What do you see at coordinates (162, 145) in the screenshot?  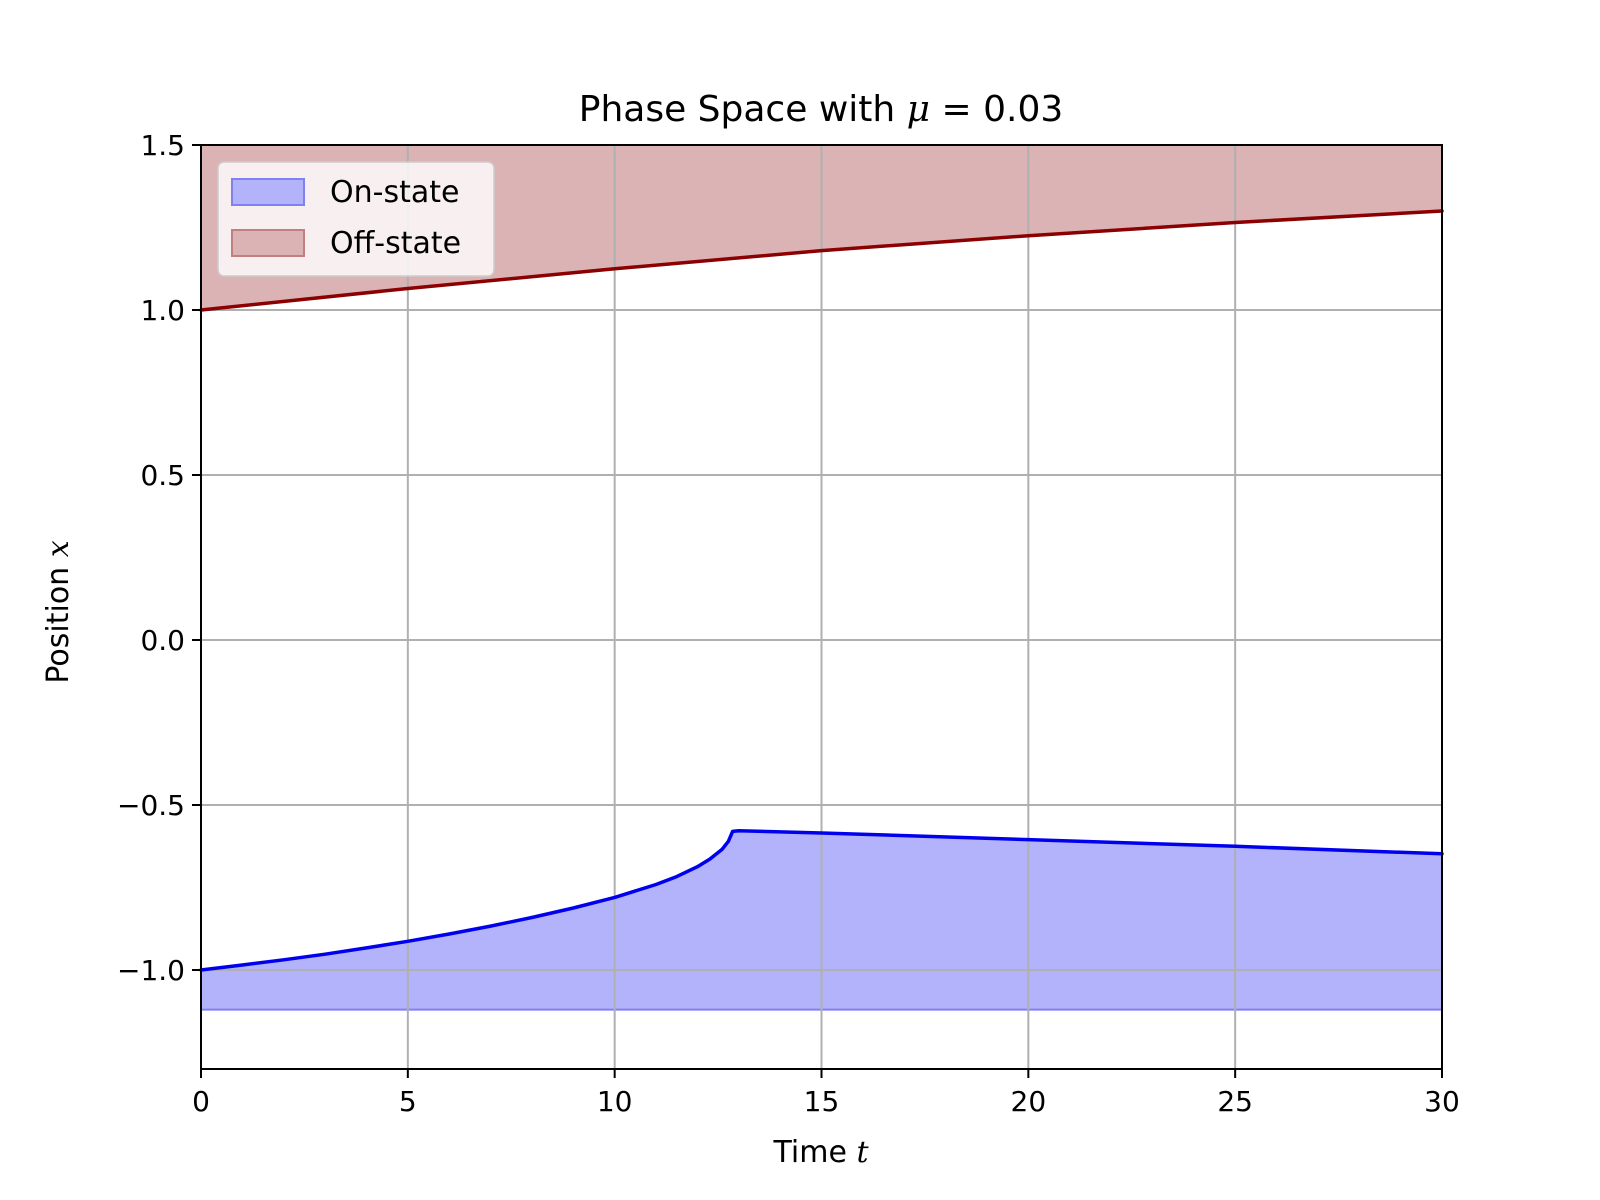 I see `y-tick-label: 1.5` at bounding box center [162, 145].